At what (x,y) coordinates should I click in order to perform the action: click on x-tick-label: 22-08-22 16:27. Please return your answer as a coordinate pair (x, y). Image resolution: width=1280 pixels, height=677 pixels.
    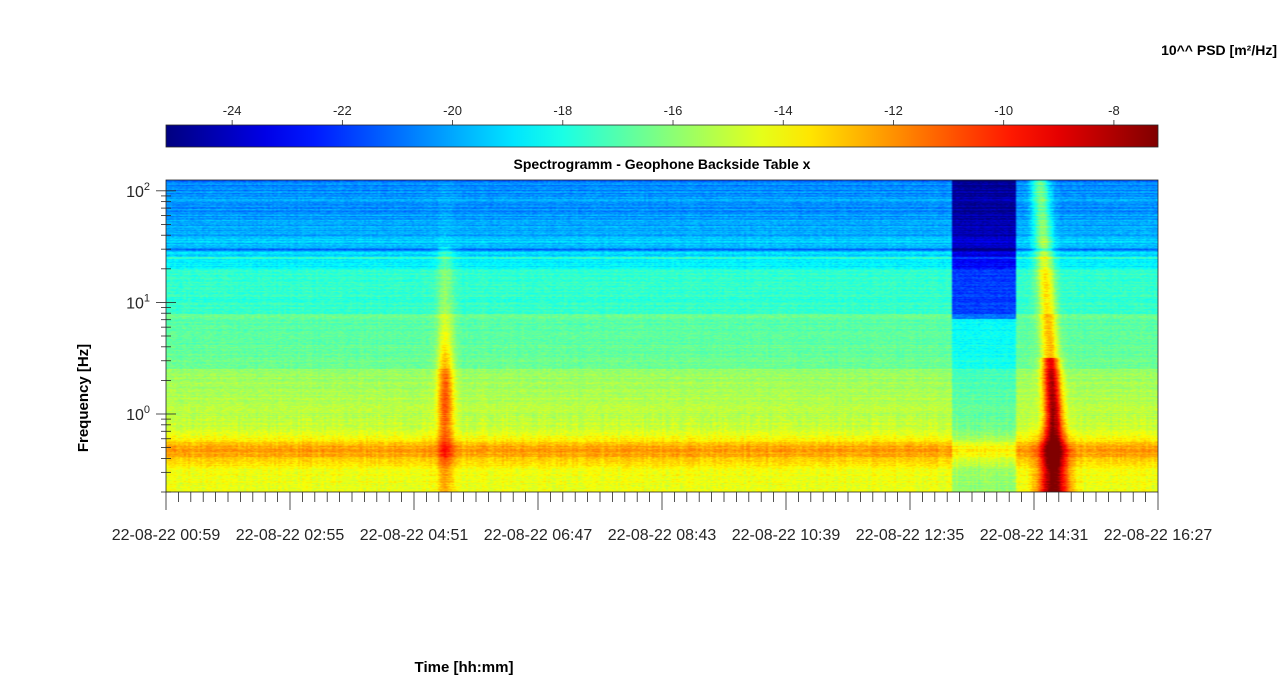
    Looking at the image, I should click on (1158, 535).